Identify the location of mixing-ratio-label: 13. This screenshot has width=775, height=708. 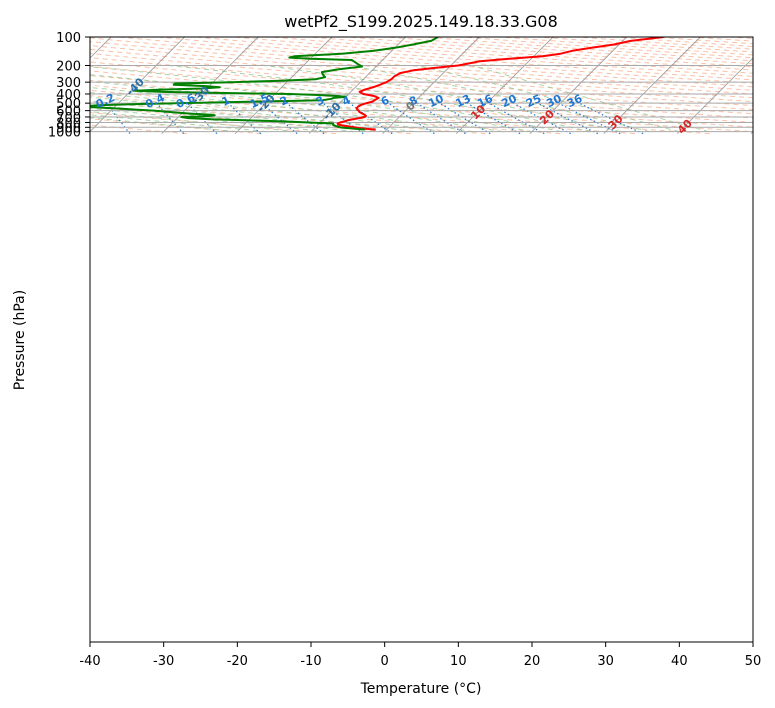
(463, 101).